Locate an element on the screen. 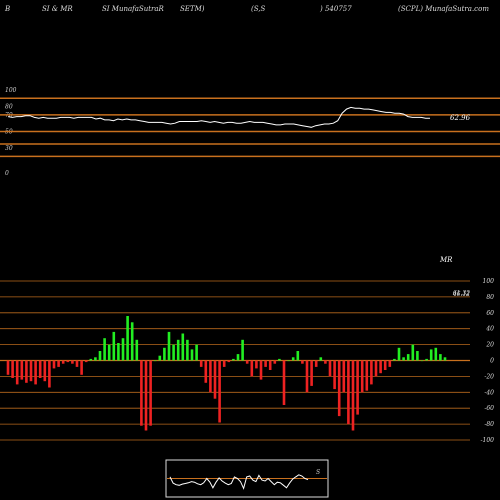 The width and height of the screenshot is (500, 500). header-text-6: ) 540757 is located at coordinates (335, 9).